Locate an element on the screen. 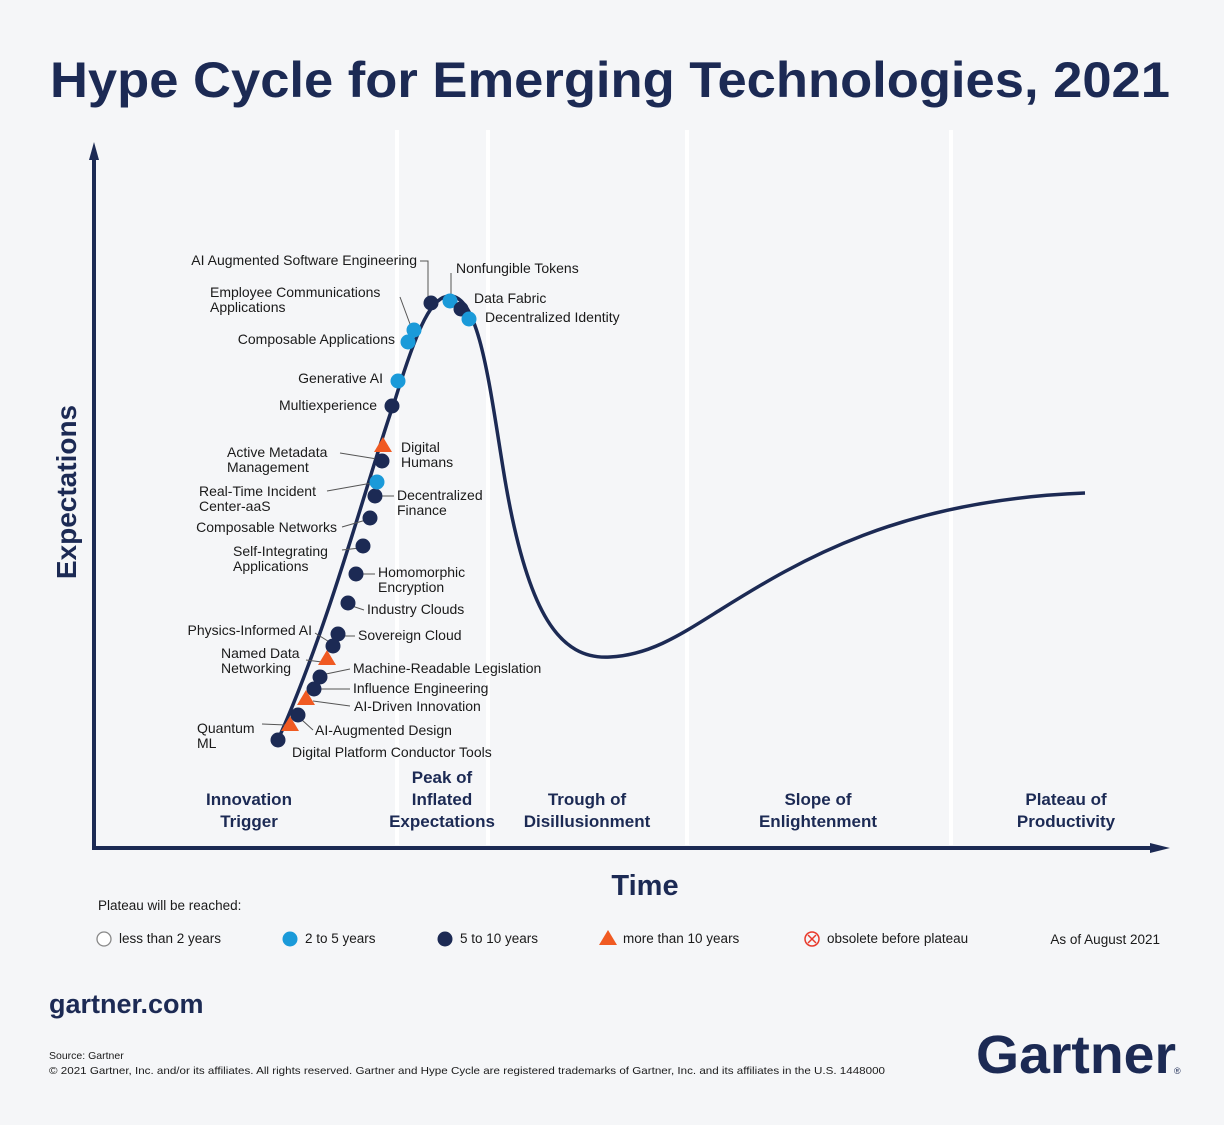 Image resolution: width=1224 pixels, height=1125 pixels. technology-label: ML is located at coordinates (207, 743).